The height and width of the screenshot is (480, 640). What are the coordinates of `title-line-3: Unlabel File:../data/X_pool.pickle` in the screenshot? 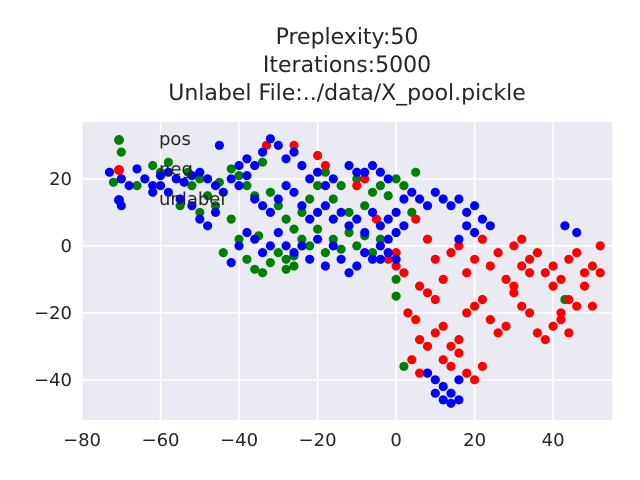 It's located at (346, 93).